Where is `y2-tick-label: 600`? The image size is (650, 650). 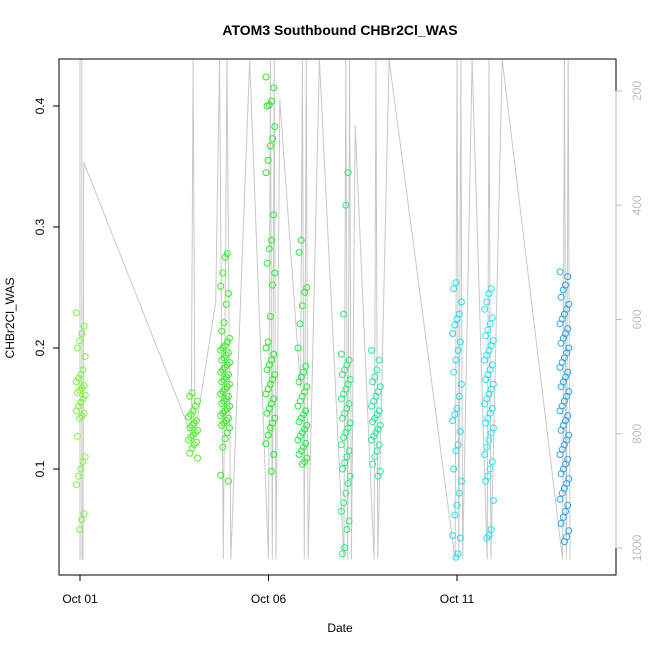 y2-tick-label: 600 is located at coordinates (637, 319).